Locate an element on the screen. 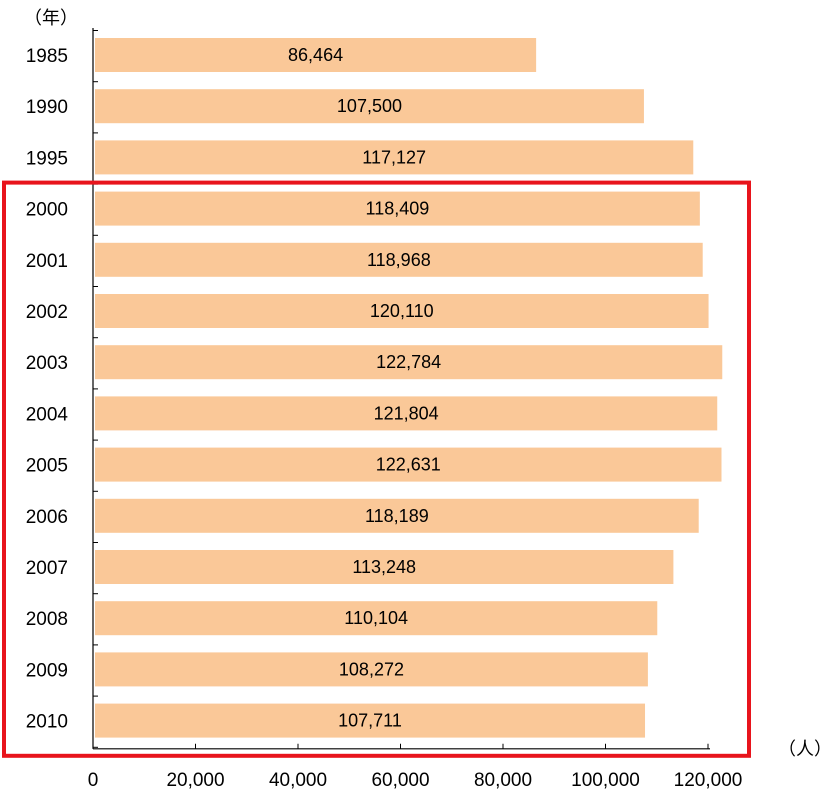  data-label-2009: 108,272 is located at coordinates (371, 669).